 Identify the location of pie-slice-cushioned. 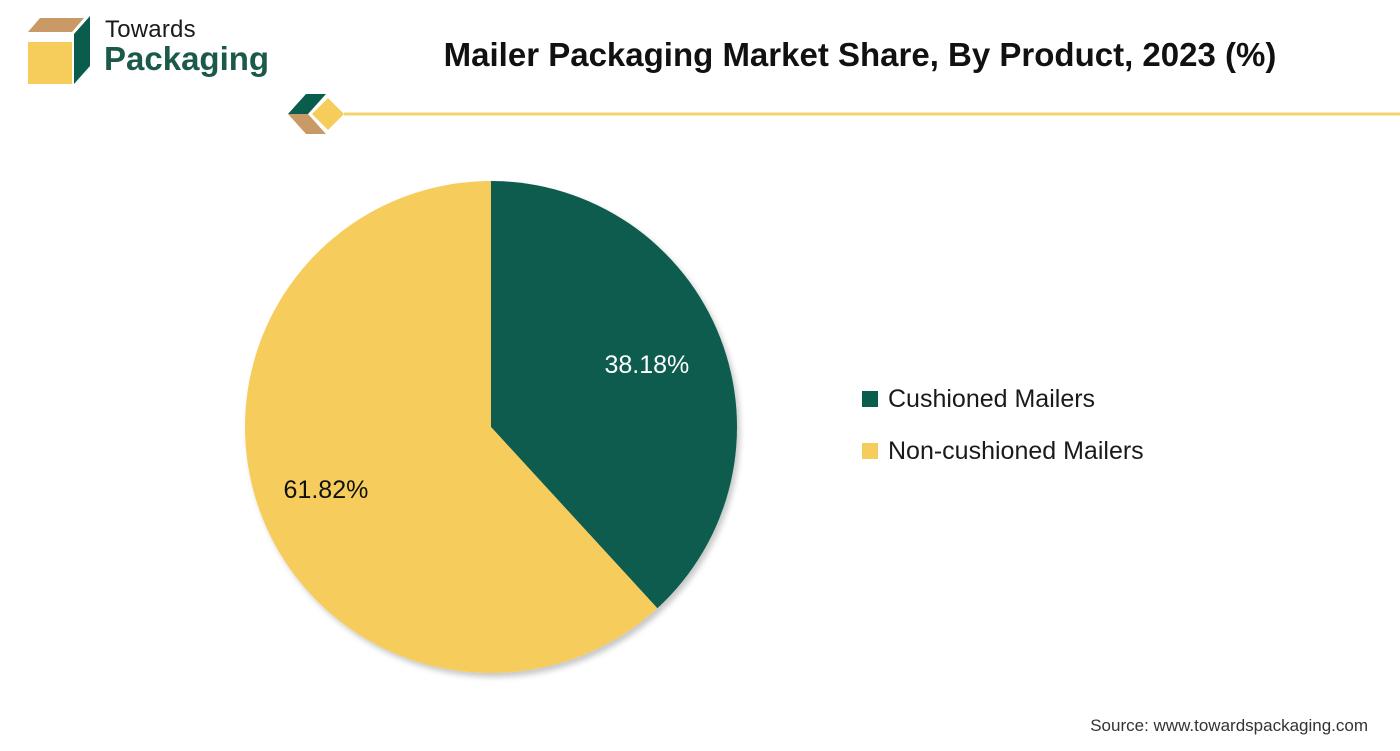
(614, 395).